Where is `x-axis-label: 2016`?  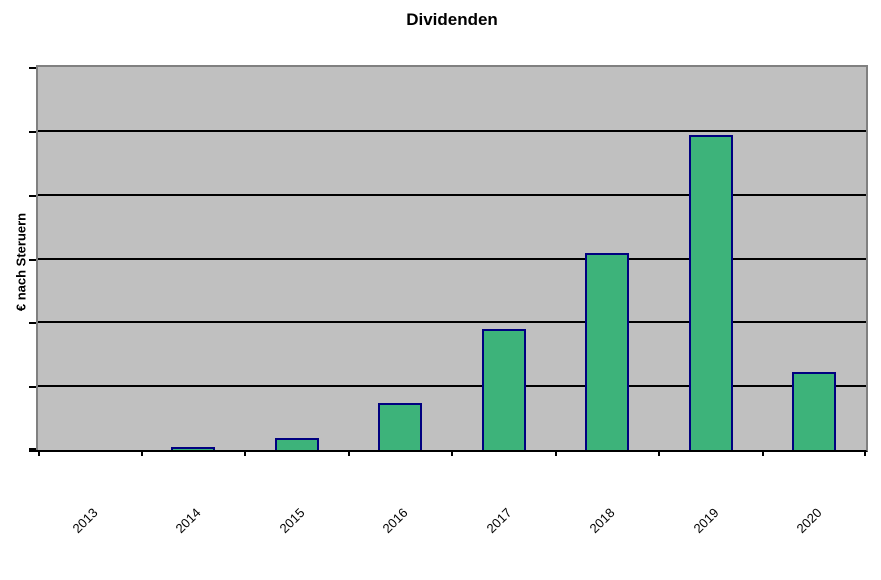 x-axis-label: 2016 is located at coordinates (395, 521).